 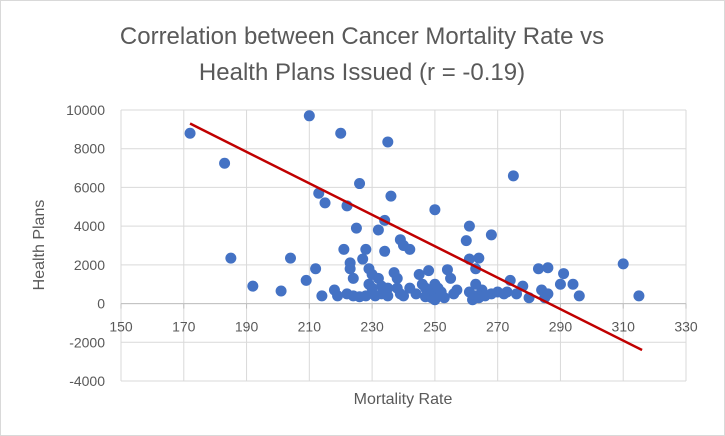 What do you see at coordinates (89, 265) in the screenshot?
I see `y-tick-label: 2000` at bounding box center [89, 265].